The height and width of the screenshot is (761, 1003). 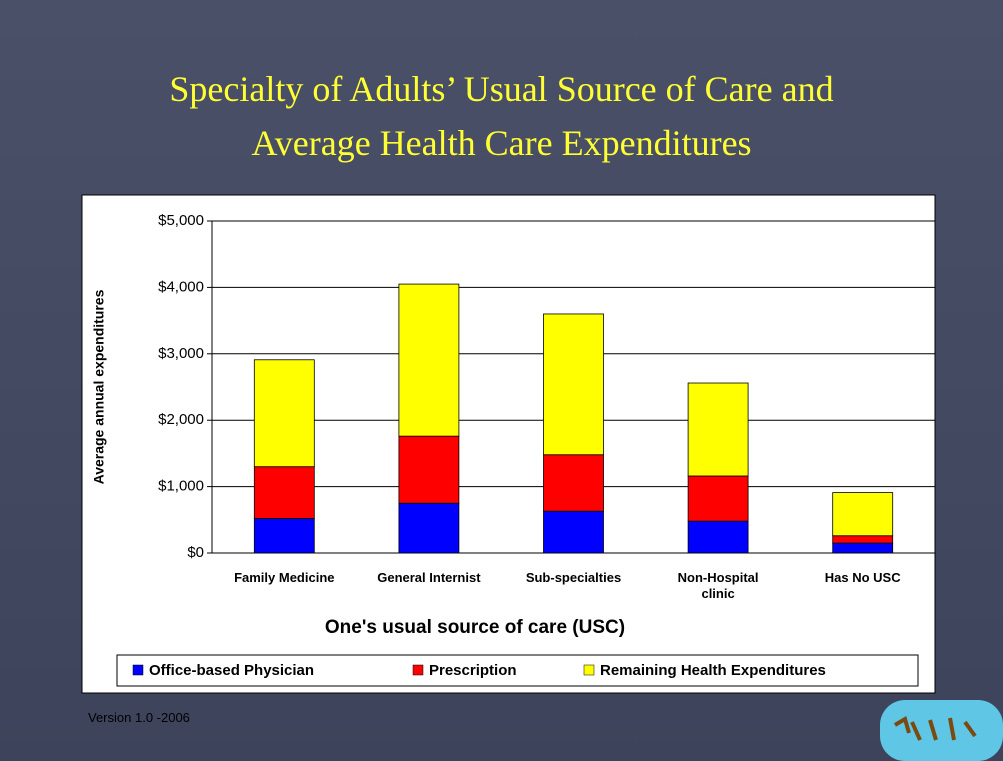 I want to click on y-axis-title: Average annual expenditures, so click(x=99, y=386).